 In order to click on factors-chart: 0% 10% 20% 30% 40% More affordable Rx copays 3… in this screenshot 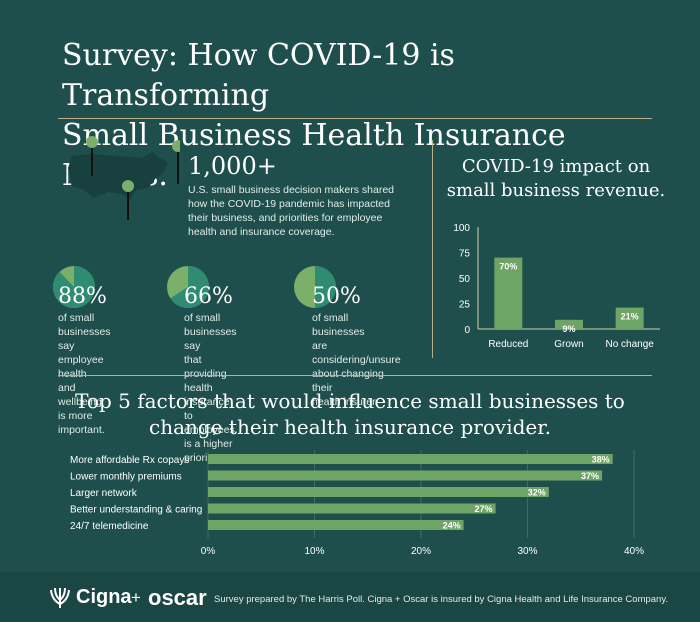, I will do `click(357, 503)`.